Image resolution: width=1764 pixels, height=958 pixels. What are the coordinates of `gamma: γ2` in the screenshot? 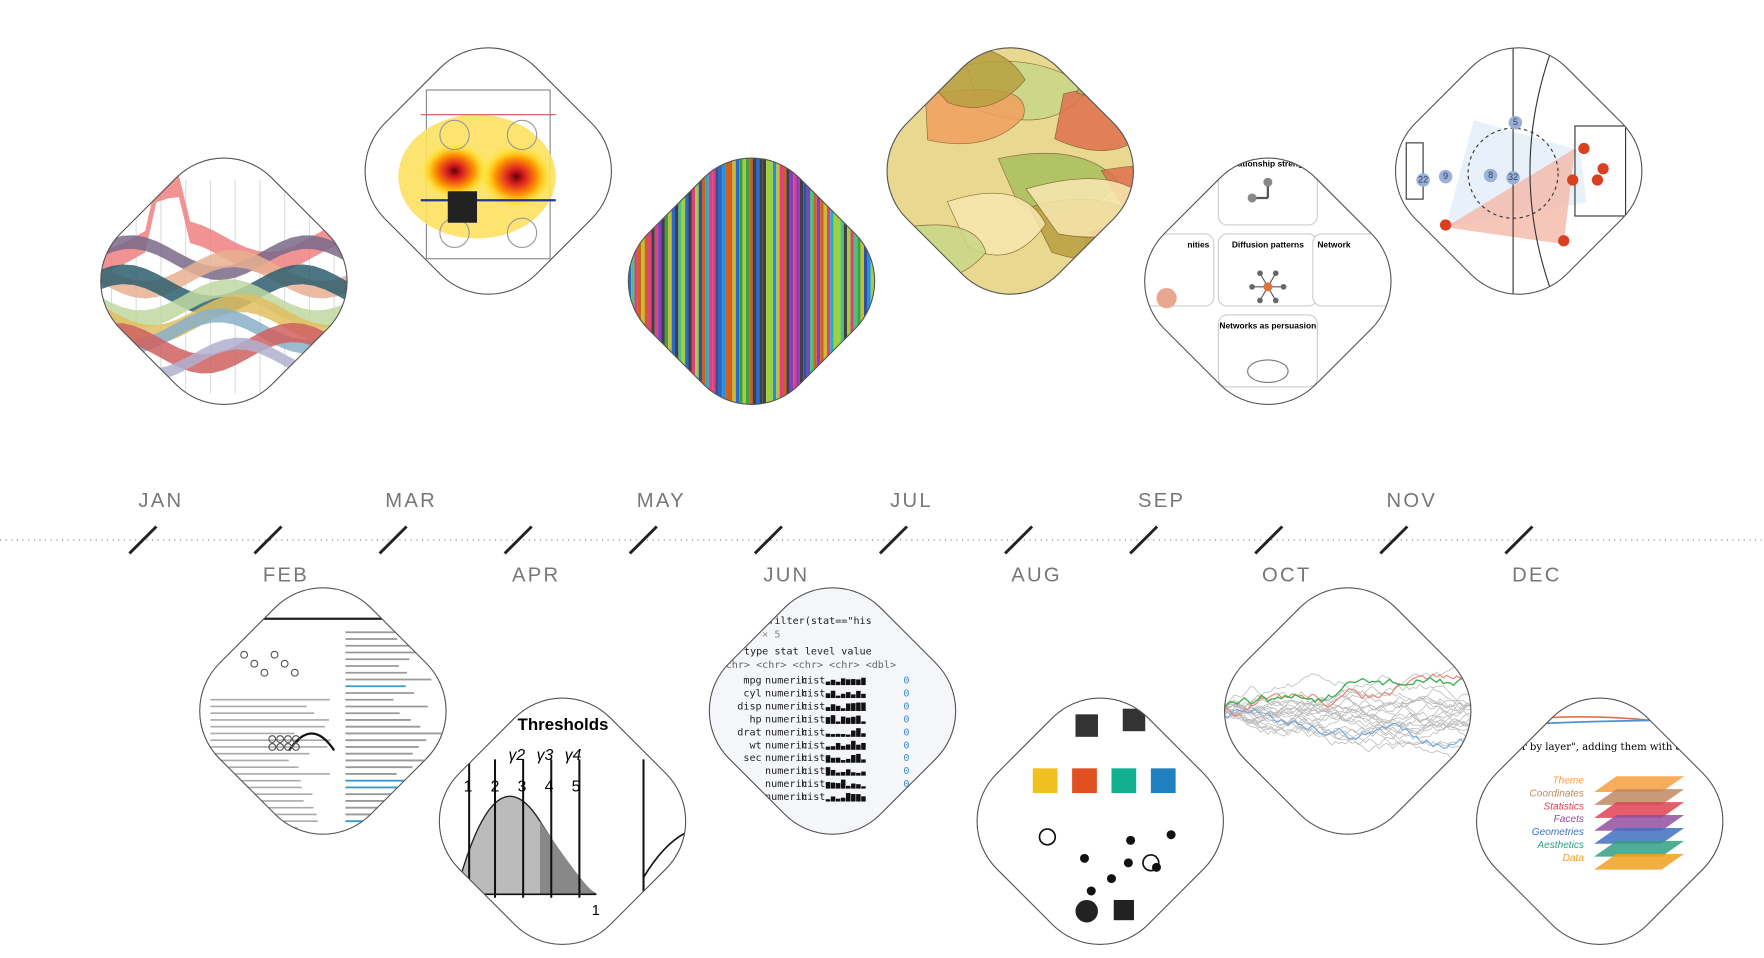 It's located at (517, 755).